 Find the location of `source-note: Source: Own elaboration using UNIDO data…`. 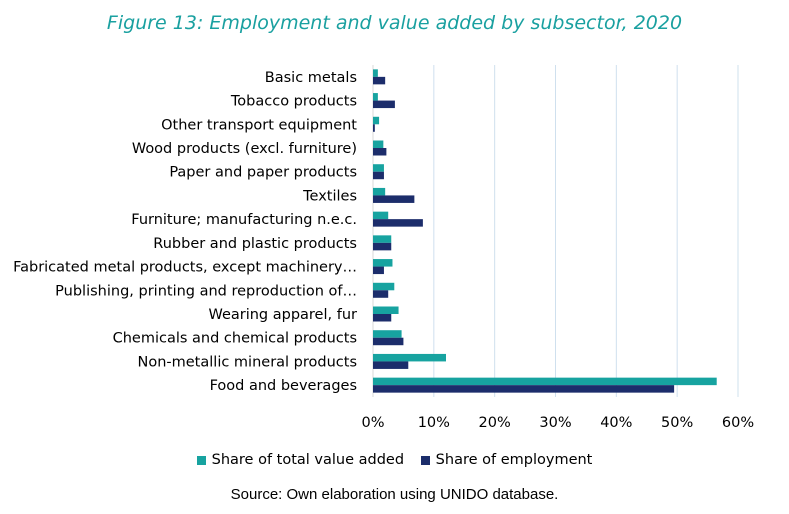

source-note: Source: Own elaboration using UNIDO data… is located at coordinates (394, 494).